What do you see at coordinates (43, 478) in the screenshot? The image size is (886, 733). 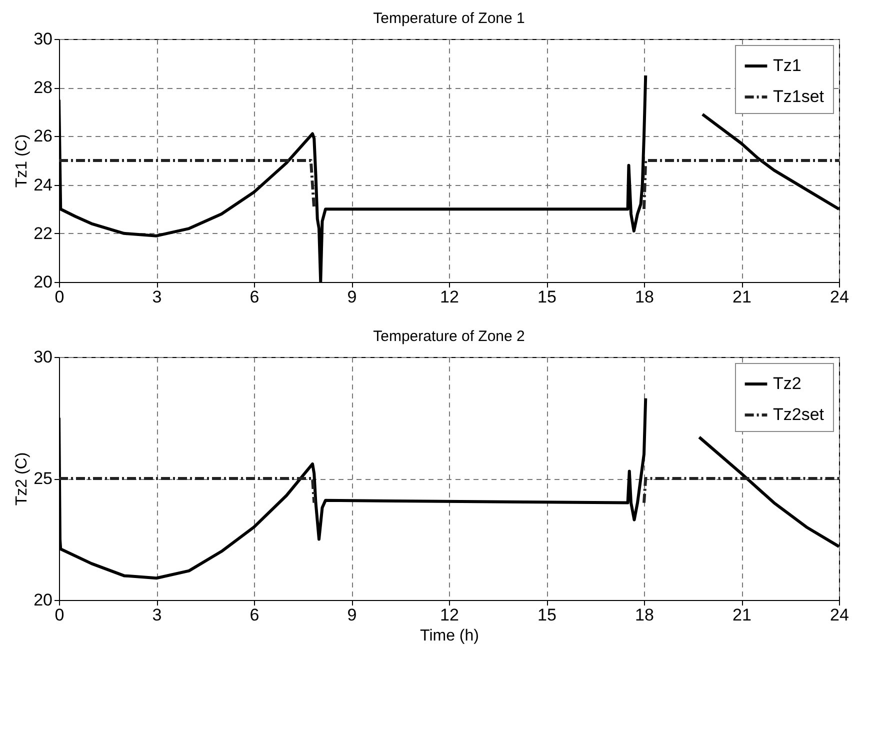 I see `y-tick-label: 25` at bounding box center [43, 478].